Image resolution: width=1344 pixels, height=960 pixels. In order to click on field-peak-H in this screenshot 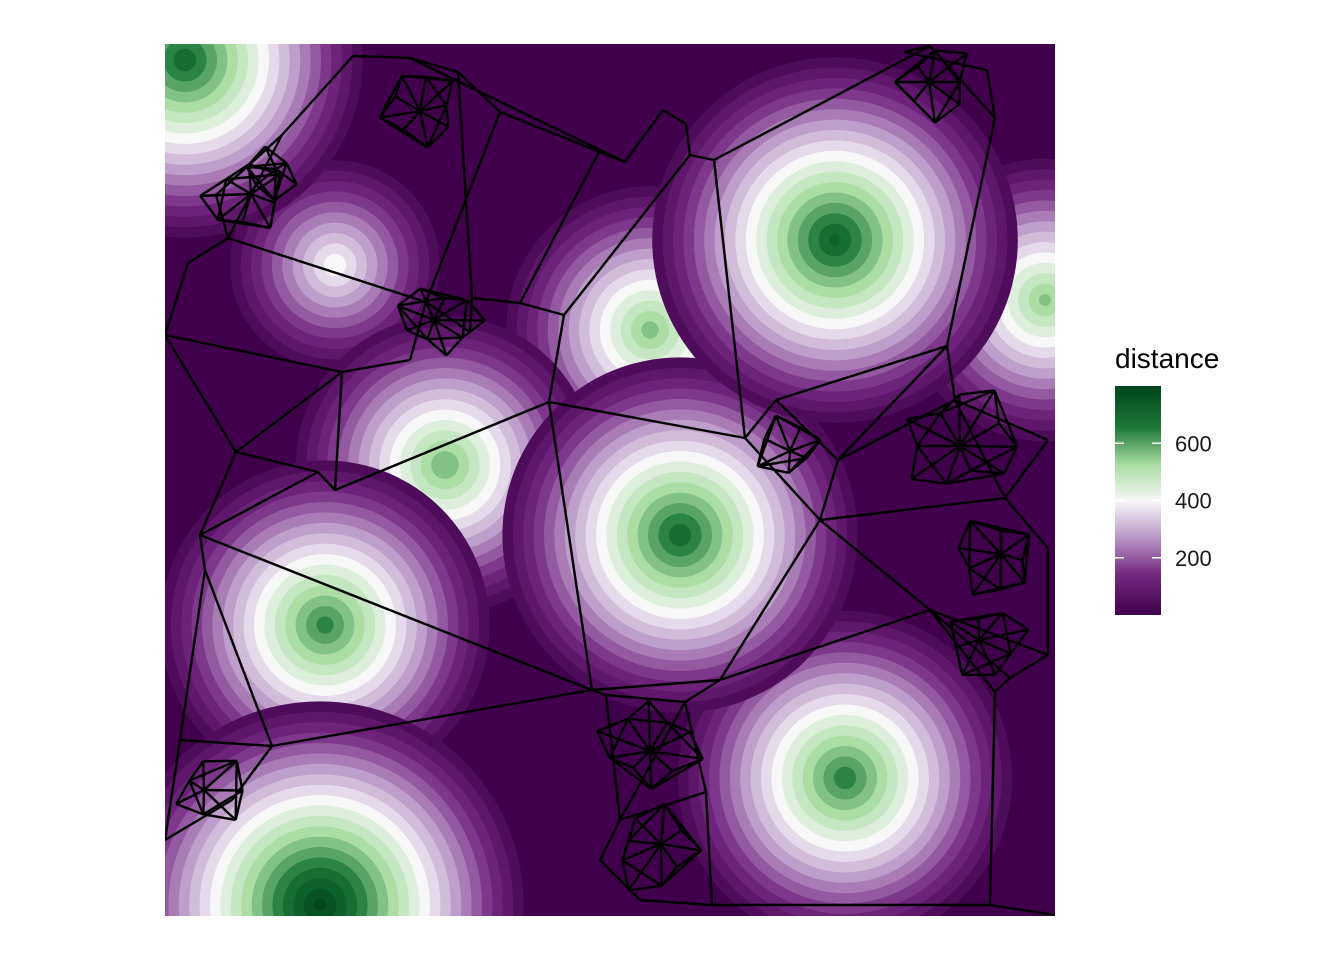, I will do `click(264, 141)`.